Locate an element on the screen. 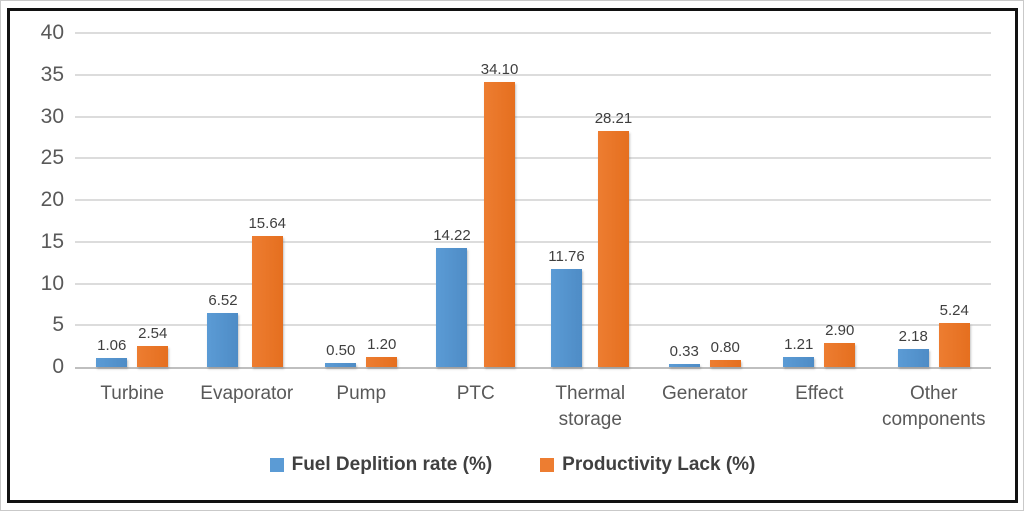 This screenshot has height=511, width=1024. bar-slot-fuel-deplition-rate-ptc: 14.22 is located at coordinates (452, 200).